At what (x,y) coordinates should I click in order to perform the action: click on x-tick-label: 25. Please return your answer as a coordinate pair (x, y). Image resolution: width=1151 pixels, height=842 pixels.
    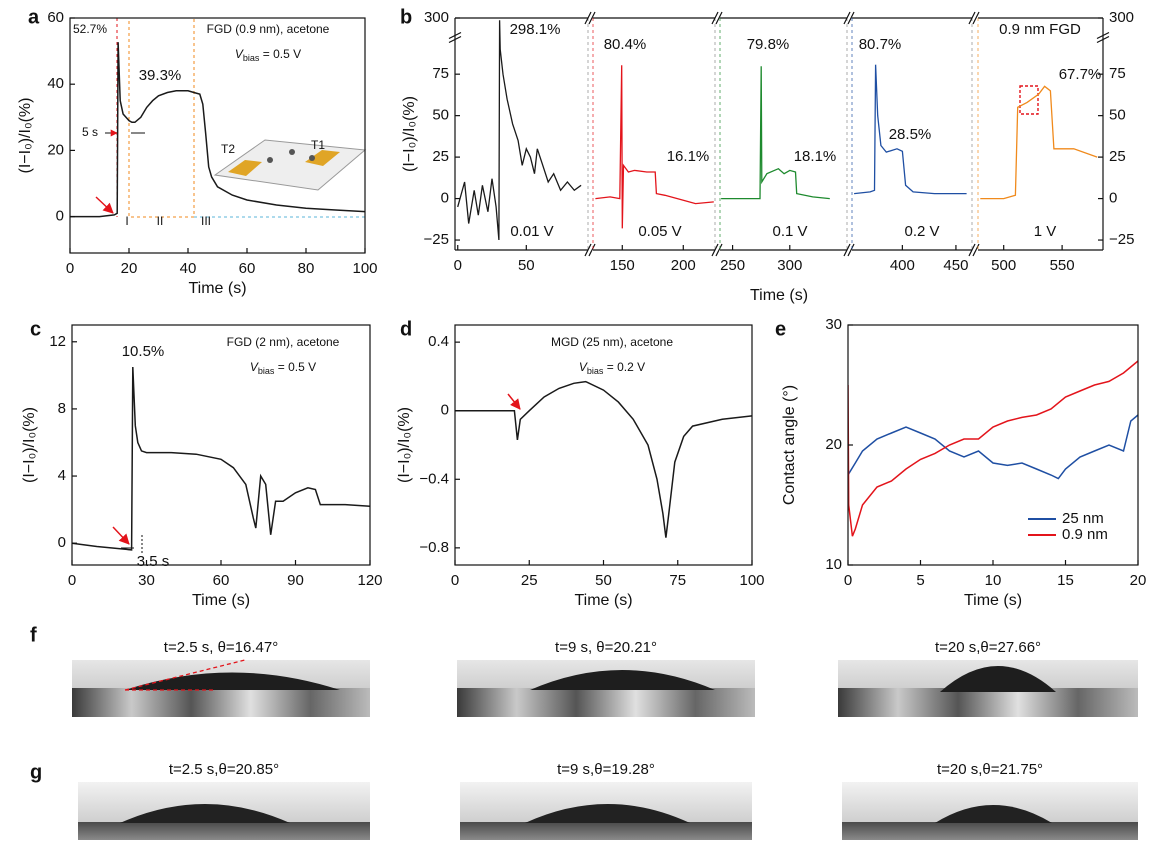
    Looking at the image, I should click on (529, 580).